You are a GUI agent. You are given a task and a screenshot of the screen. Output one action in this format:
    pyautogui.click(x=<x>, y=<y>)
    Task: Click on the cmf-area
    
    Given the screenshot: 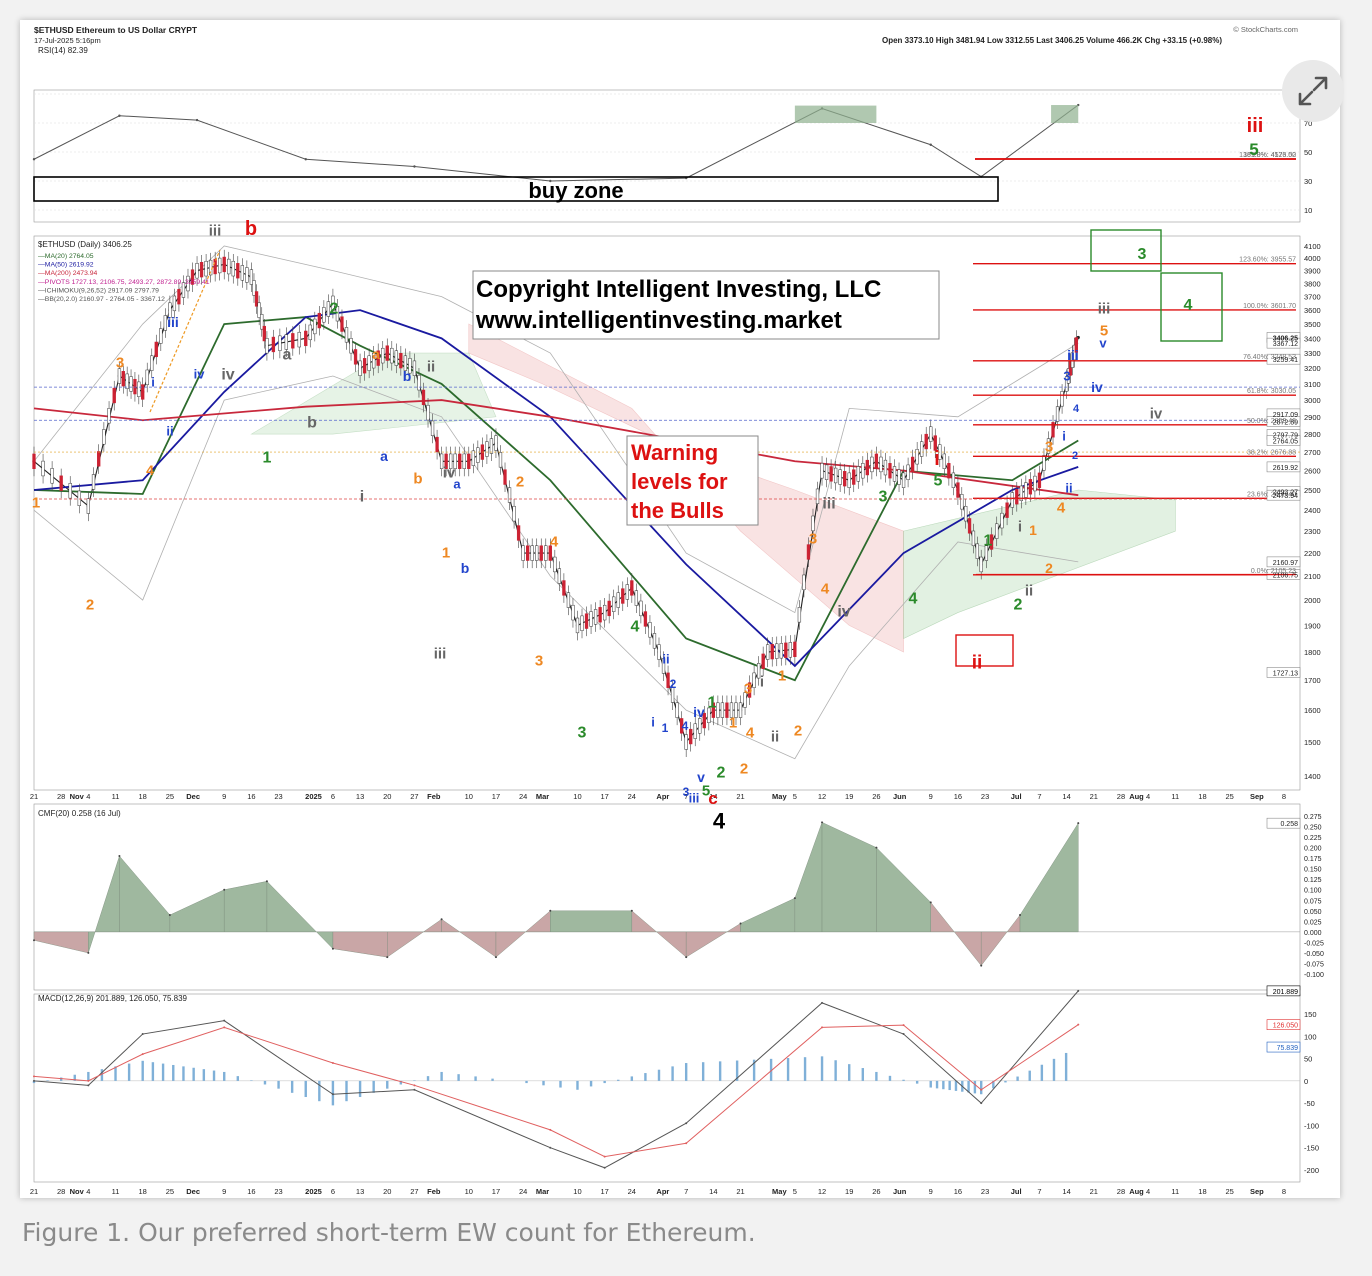 What is the action you would take?
    pyautogui.click(x=414, y=938)
    